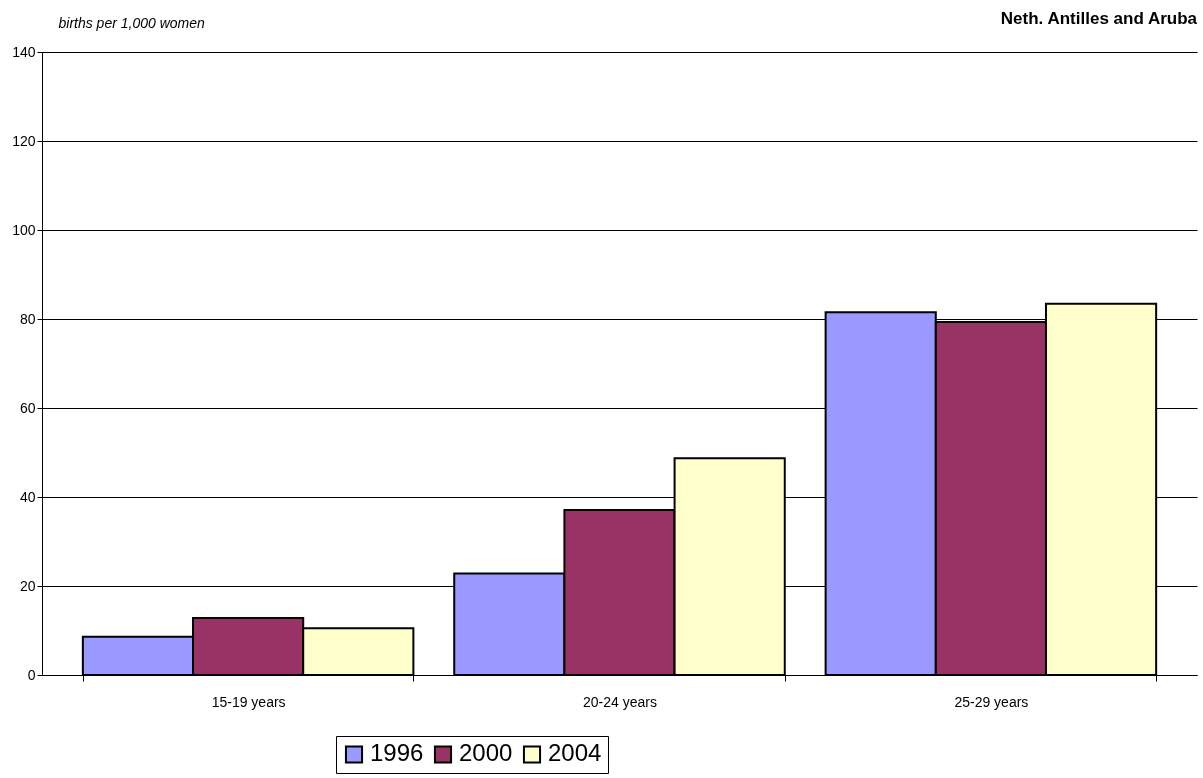 This screenshot has height=778, width=1203. I want to click on legend-label: 2004, so click(575, 753).